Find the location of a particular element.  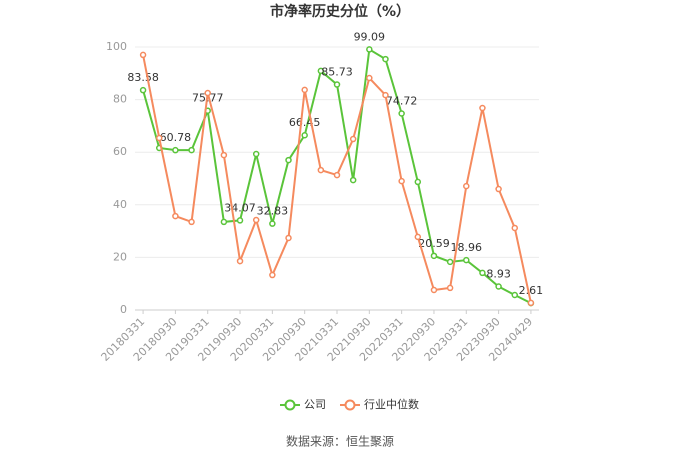

data-label: 2.61 is located at coordinates (531, 290).